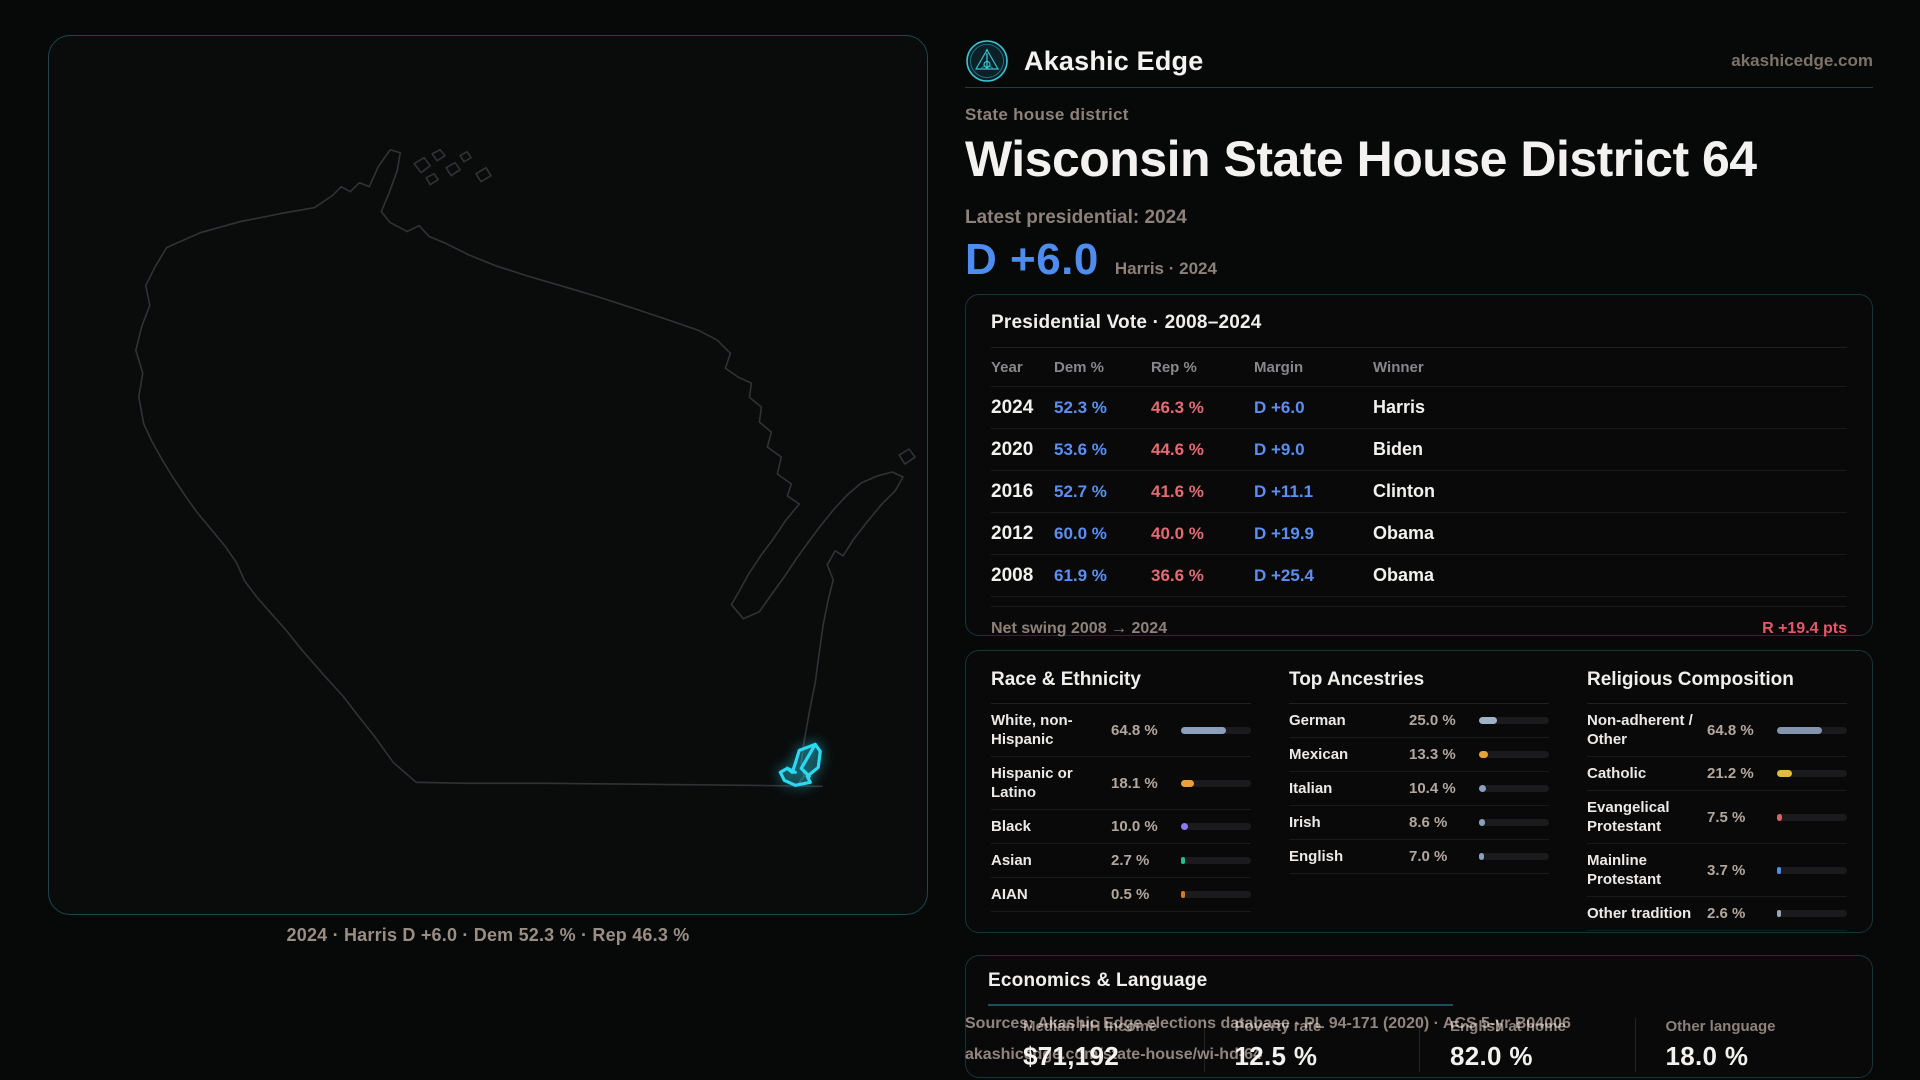  Describe the element at coordinates (1080, 533) in the screenshot. I see `table-cell: 60.0 %` at that location.